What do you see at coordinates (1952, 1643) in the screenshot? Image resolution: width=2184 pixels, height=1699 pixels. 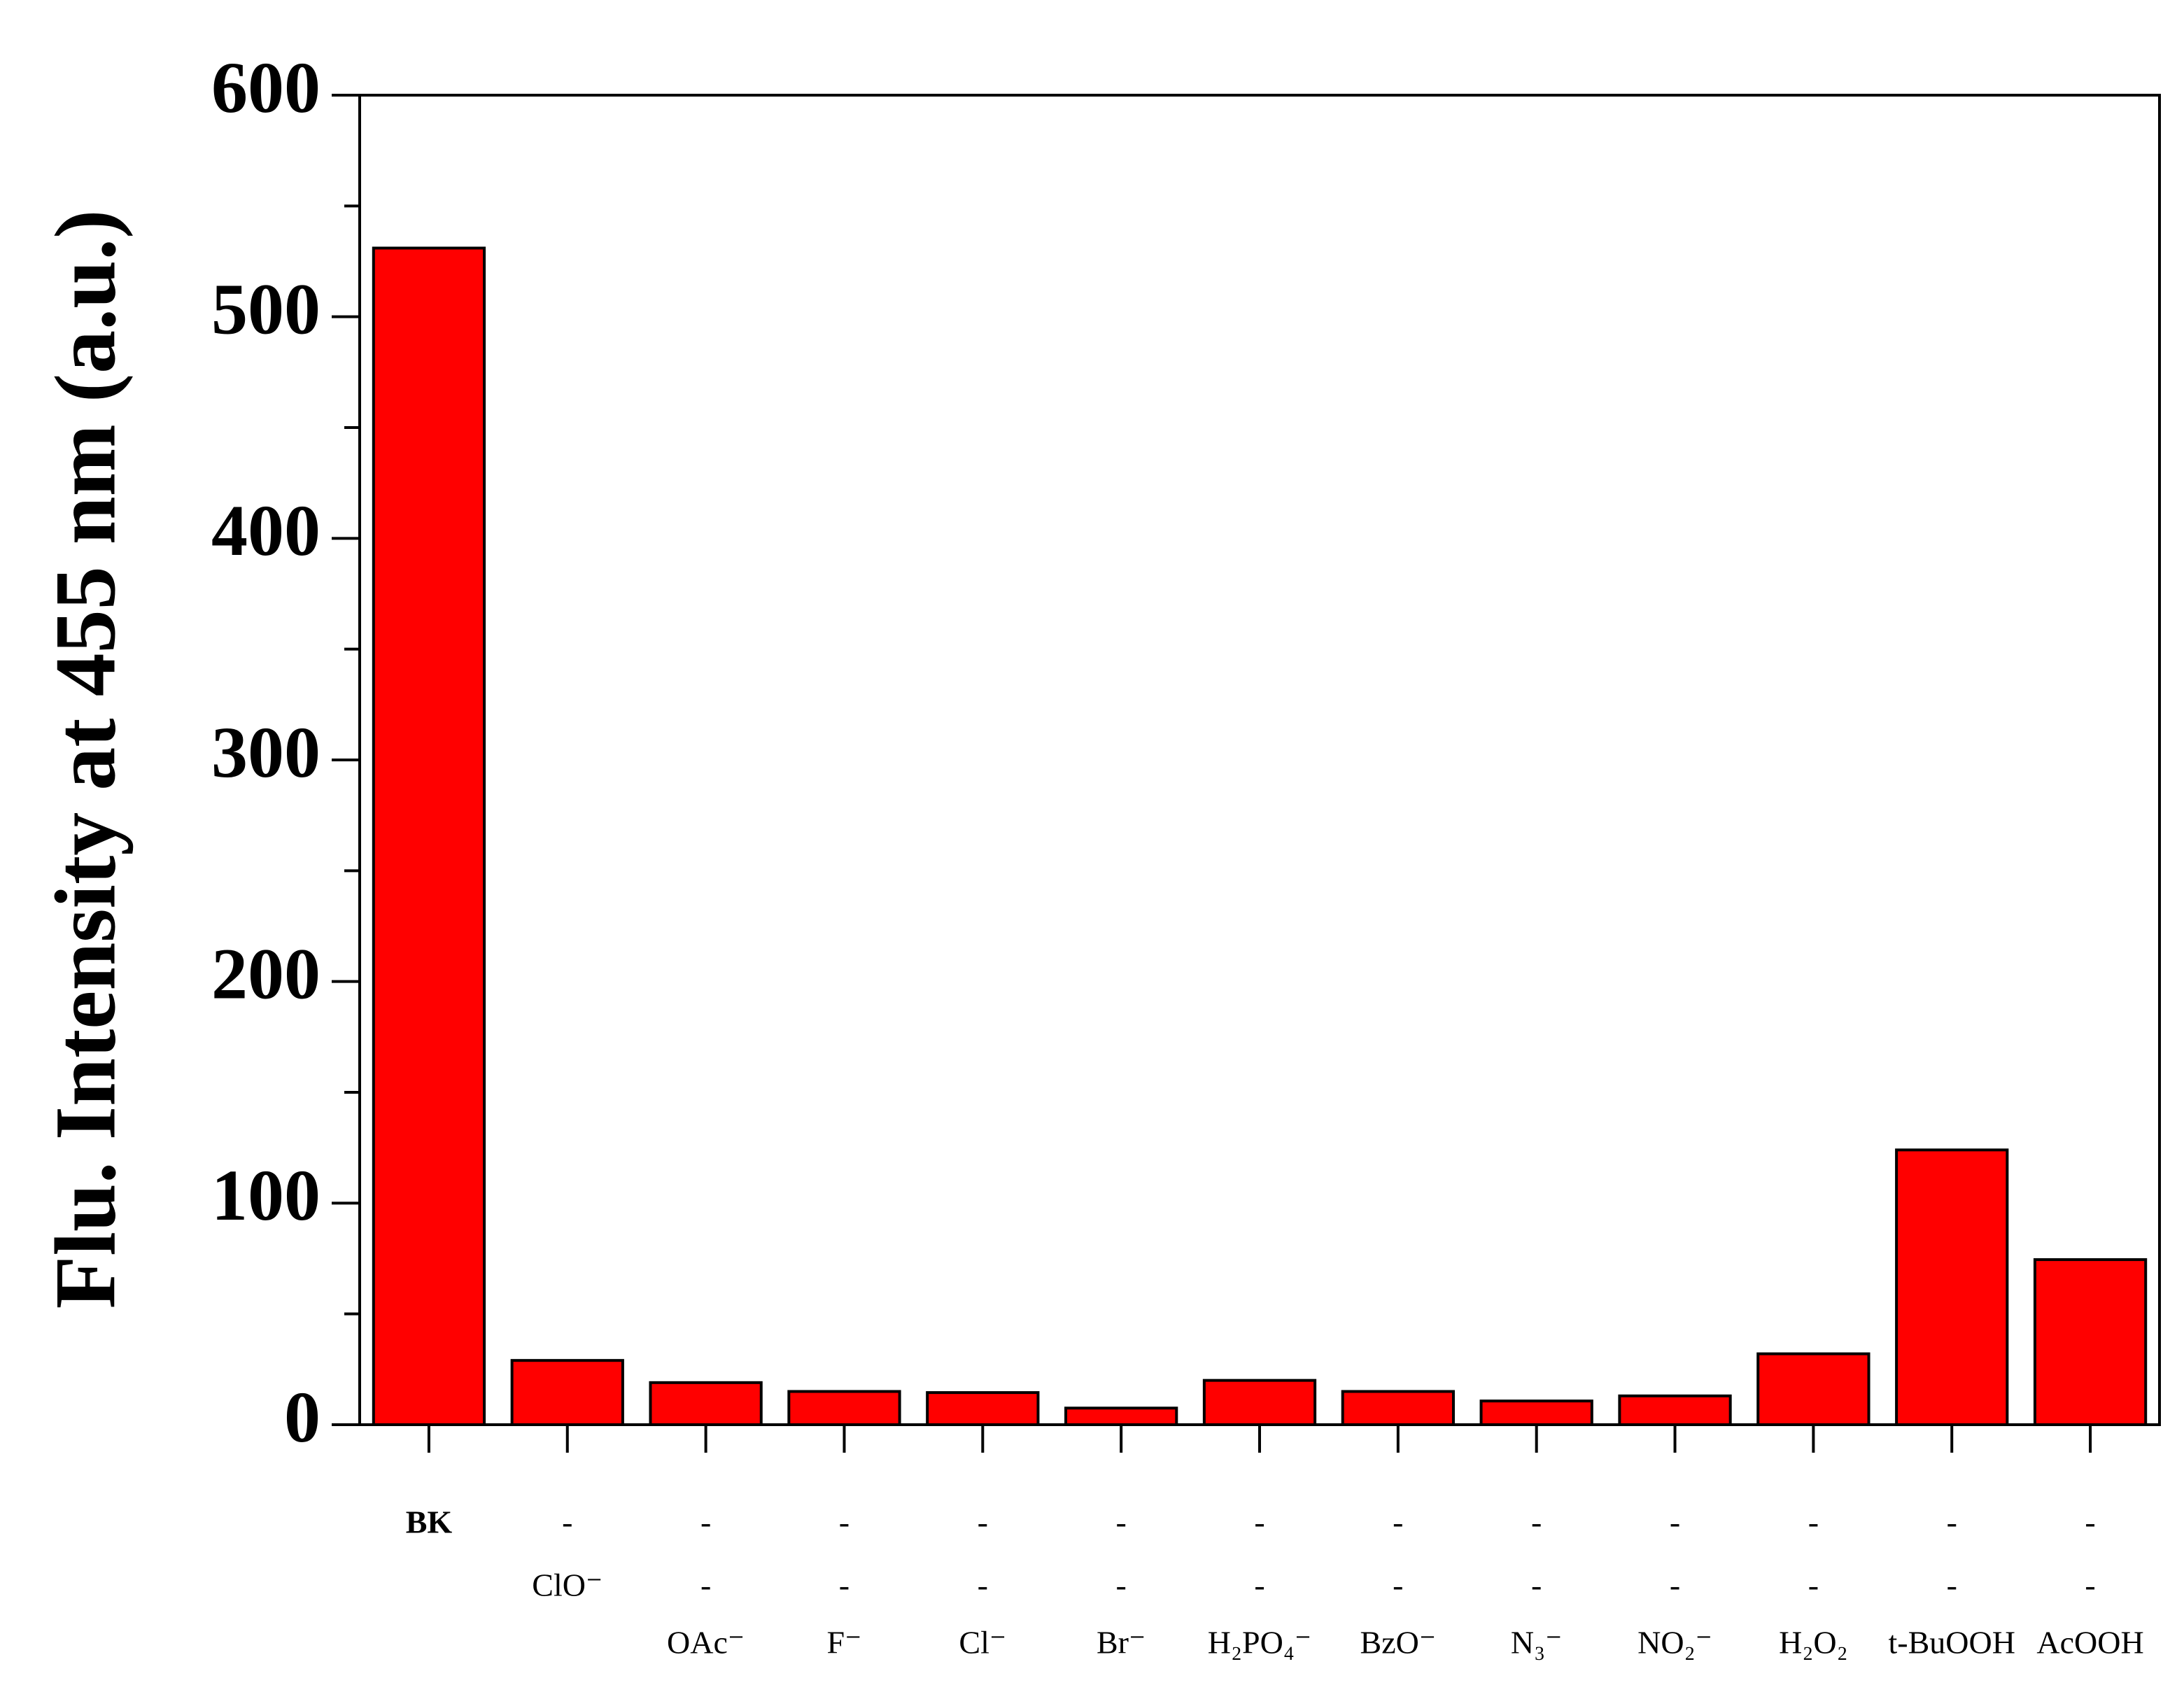 I see `x-category-label: t-BuOOH` at bounding box center [1952, 1643].